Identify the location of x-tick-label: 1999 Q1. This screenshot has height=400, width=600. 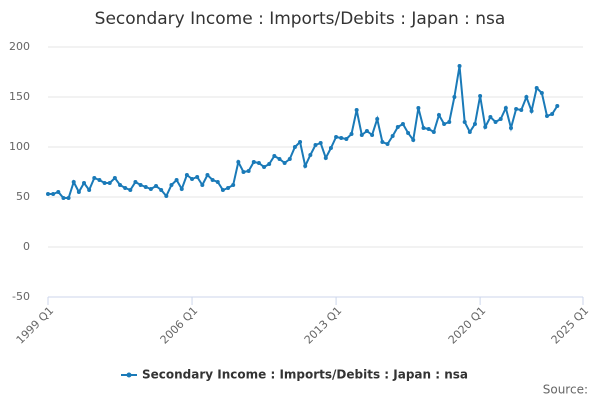
(35, 325).